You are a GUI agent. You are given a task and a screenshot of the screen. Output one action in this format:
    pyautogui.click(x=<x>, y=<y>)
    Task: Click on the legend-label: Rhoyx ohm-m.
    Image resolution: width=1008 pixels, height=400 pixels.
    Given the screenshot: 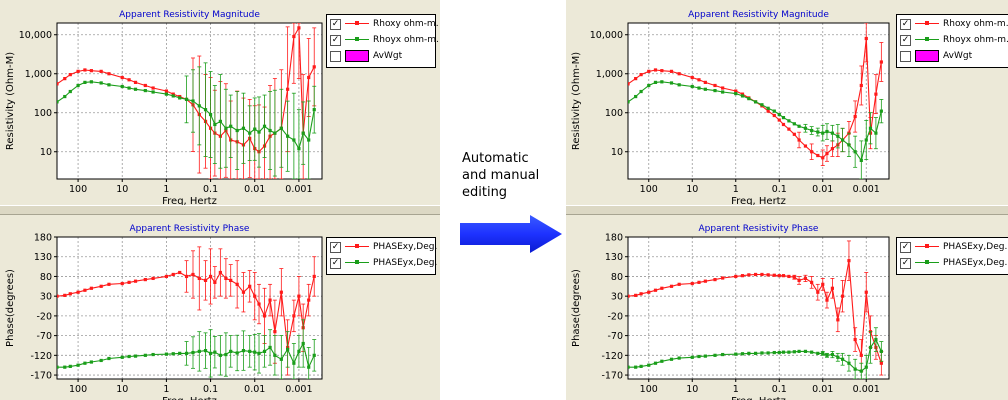 What is the action you would take?
    pyautogui.click(x=406, y=40)
    